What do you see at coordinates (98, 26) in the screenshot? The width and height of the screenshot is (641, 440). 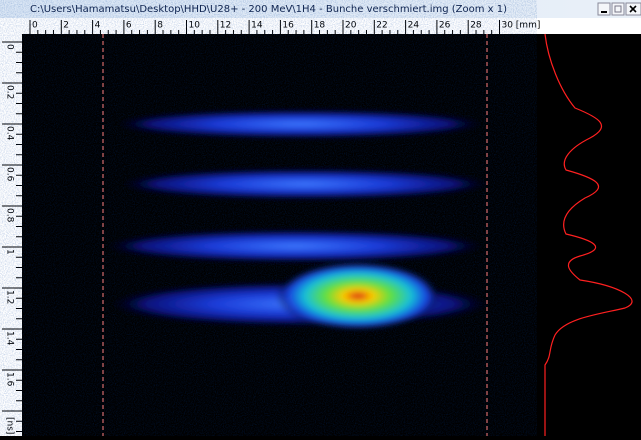 I see `ruler-label: 4` at bounding box center [98, 26].